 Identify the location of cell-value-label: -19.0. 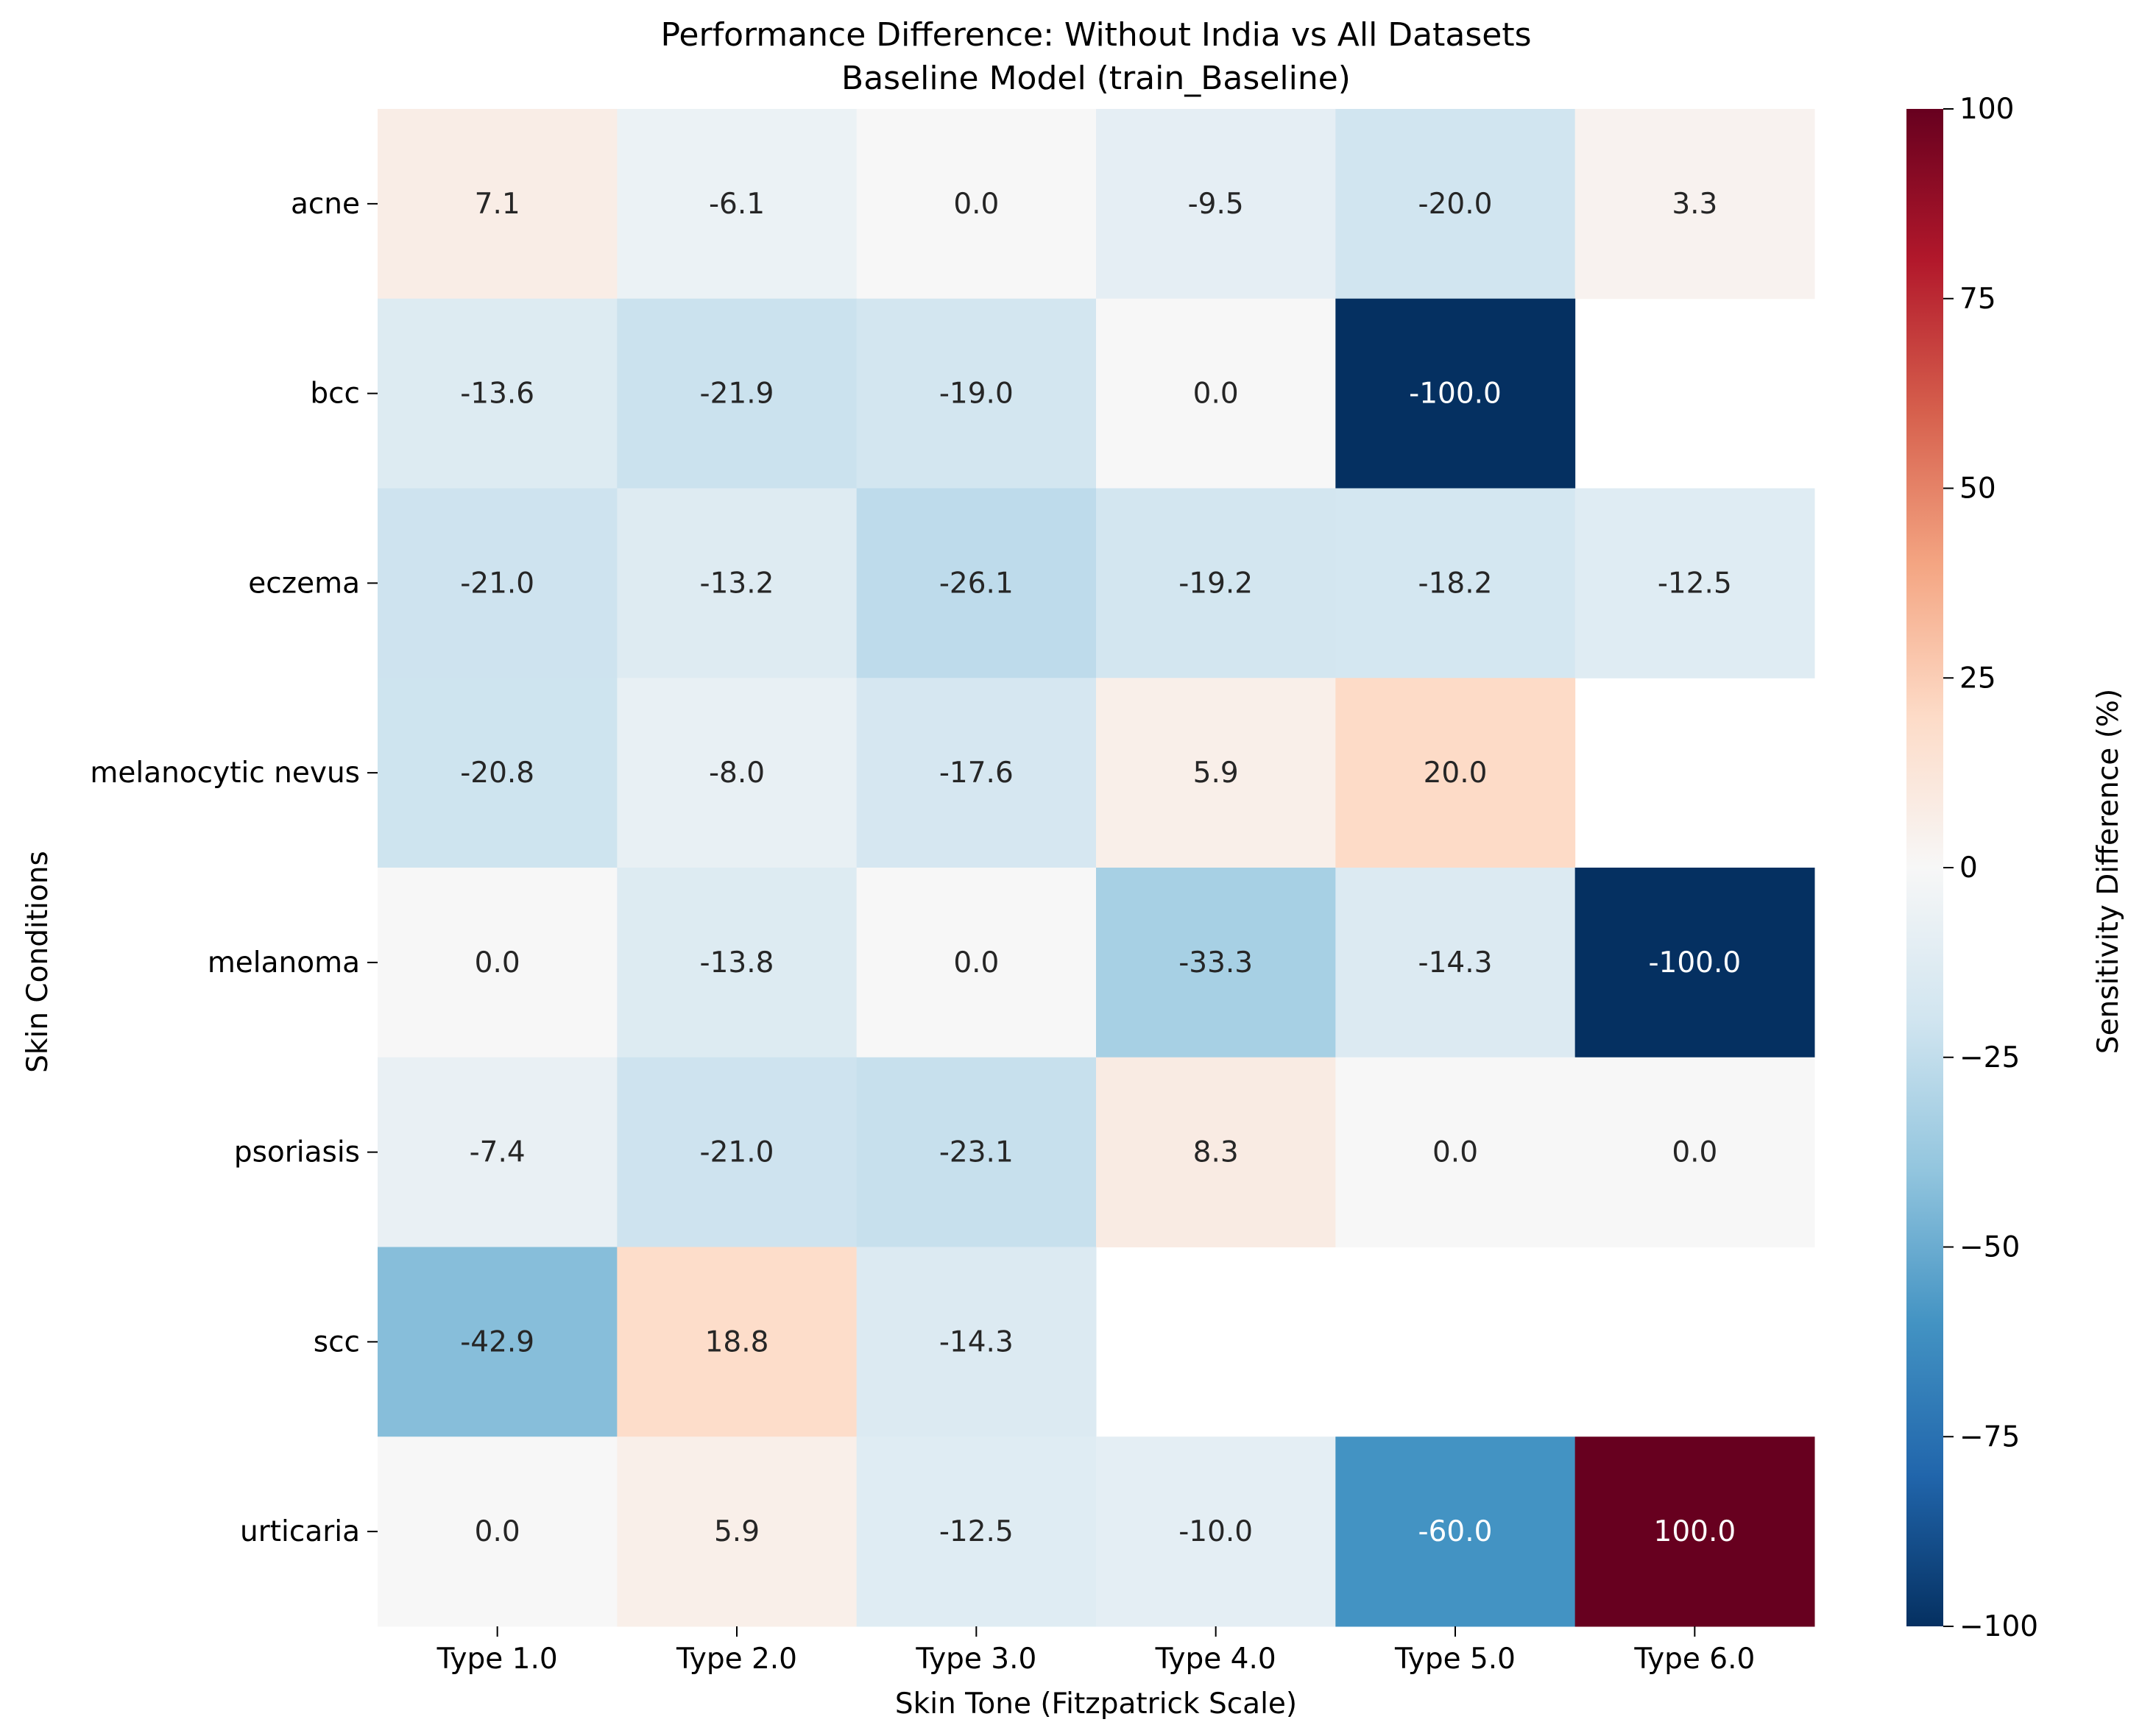
(977, 394).